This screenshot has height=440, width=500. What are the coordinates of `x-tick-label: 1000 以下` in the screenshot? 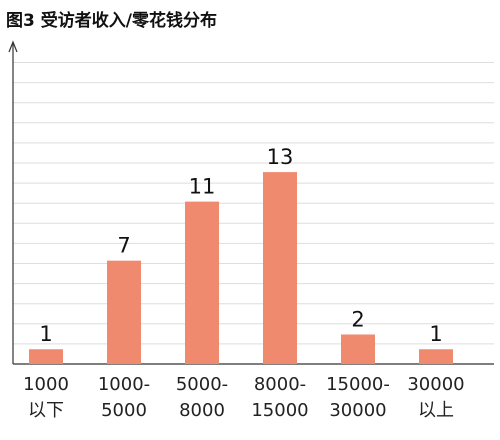 It's located at (46, 397).